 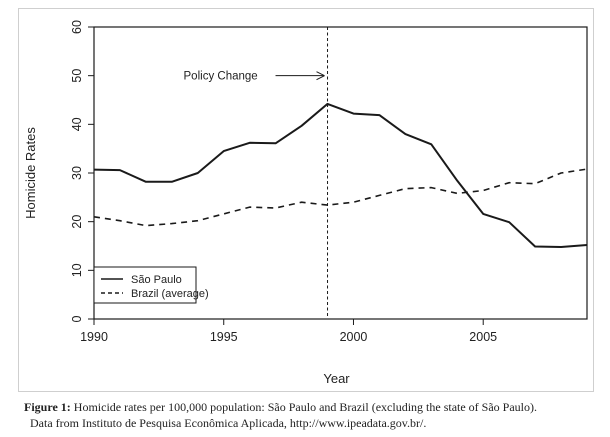 What do you see at coordinates (77, 27) in the screenshot?
I see `y-tick-label: 60` at bounding box center [77, 27].